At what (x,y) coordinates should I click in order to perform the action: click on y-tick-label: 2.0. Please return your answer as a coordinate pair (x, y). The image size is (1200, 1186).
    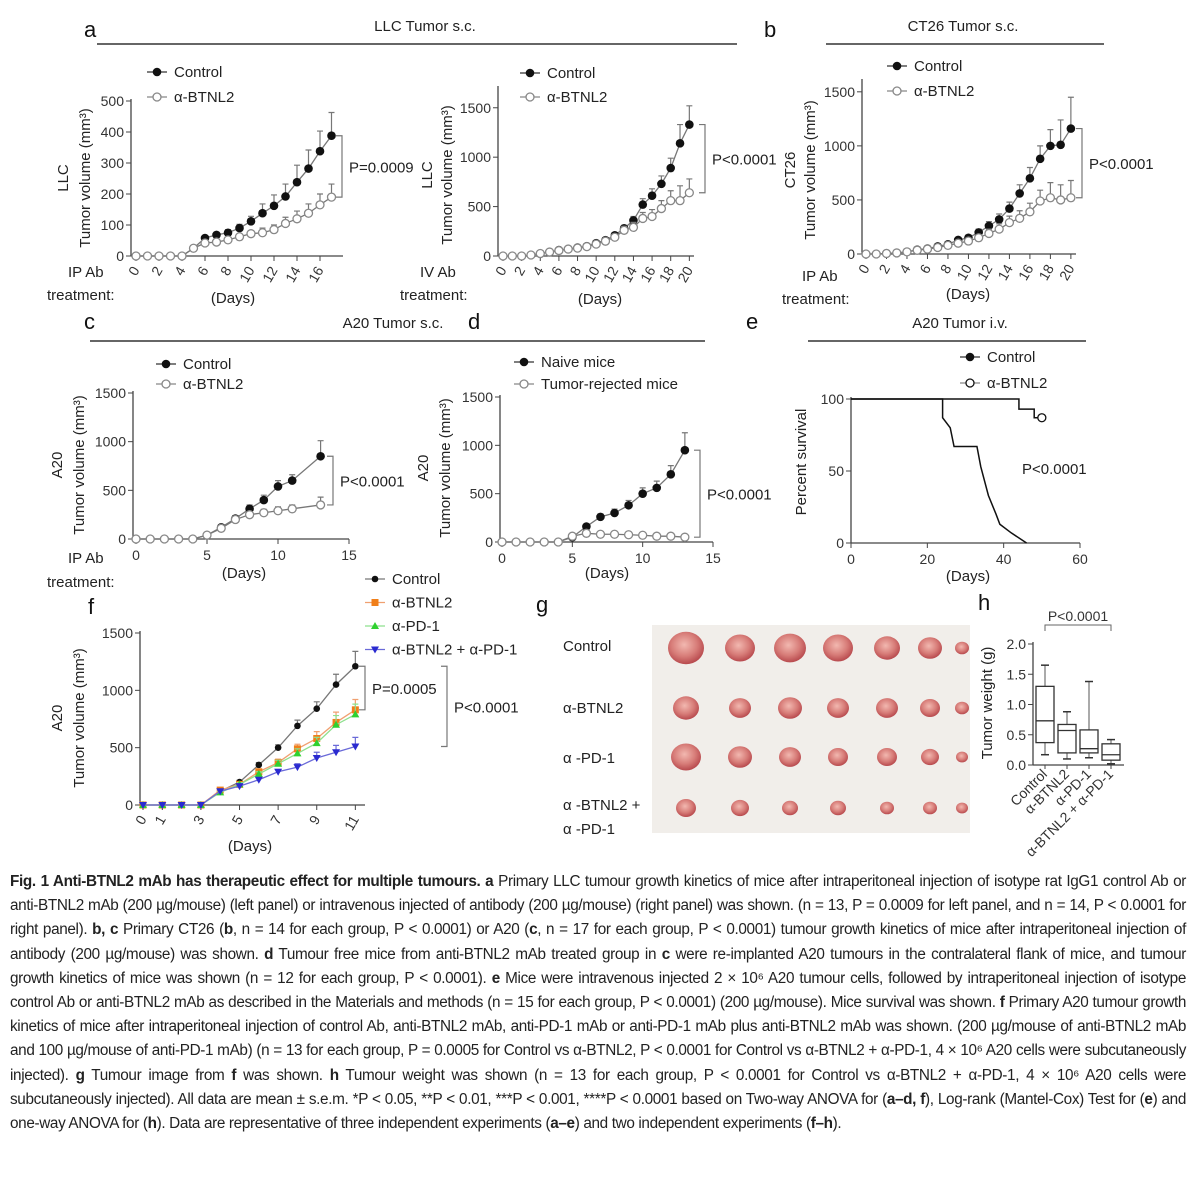
    Looking at the image, I should click on (1017, 644).